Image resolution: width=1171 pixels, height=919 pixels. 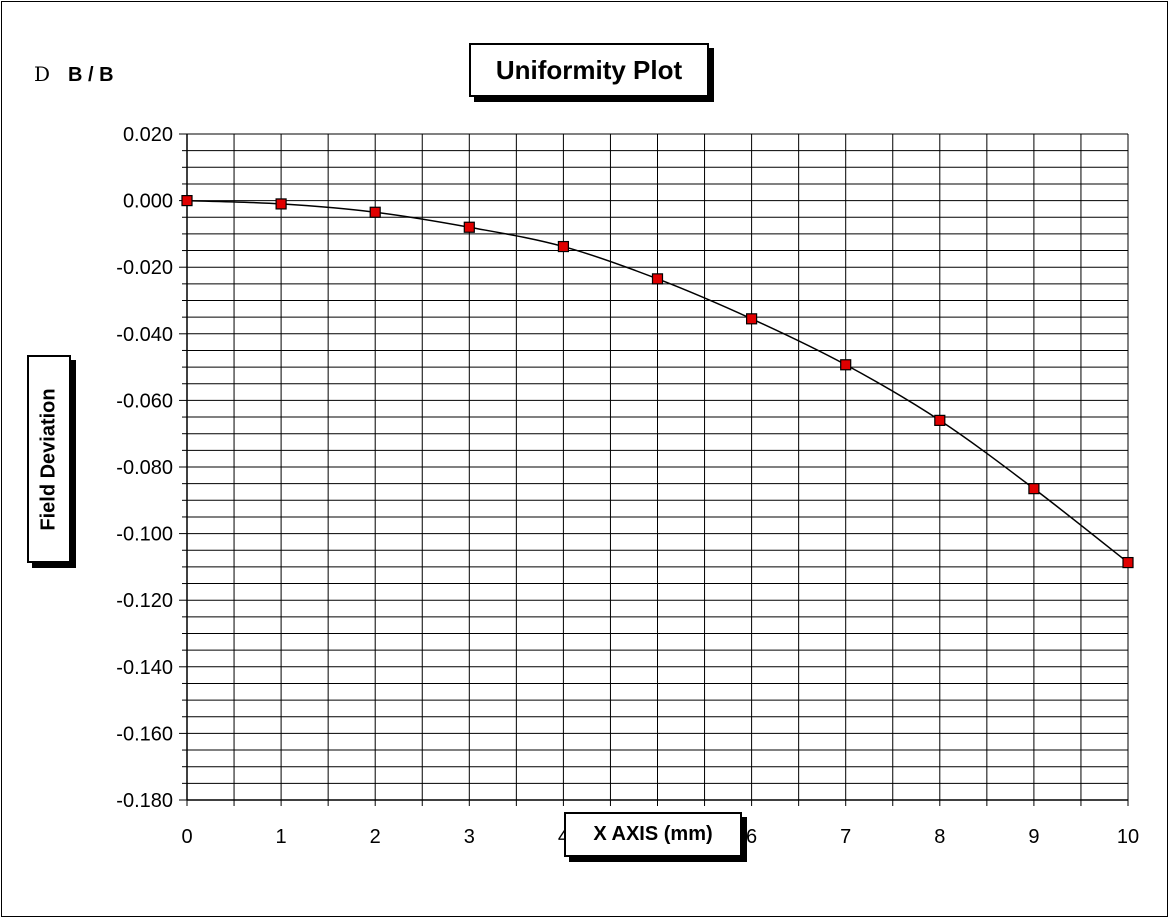 I want to click on x-tick-label: 7, so click(x=845, y=837).